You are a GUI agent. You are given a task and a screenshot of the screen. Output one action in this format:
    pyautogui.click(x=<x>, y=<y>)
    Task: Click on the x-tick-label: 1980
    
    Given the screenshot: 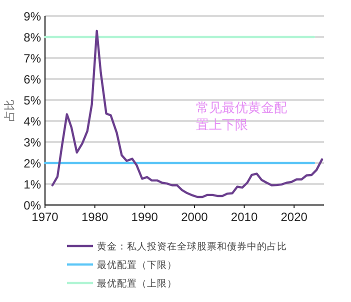 What is the action you would take?
    pyautogui.click(x=94, y=217)
    